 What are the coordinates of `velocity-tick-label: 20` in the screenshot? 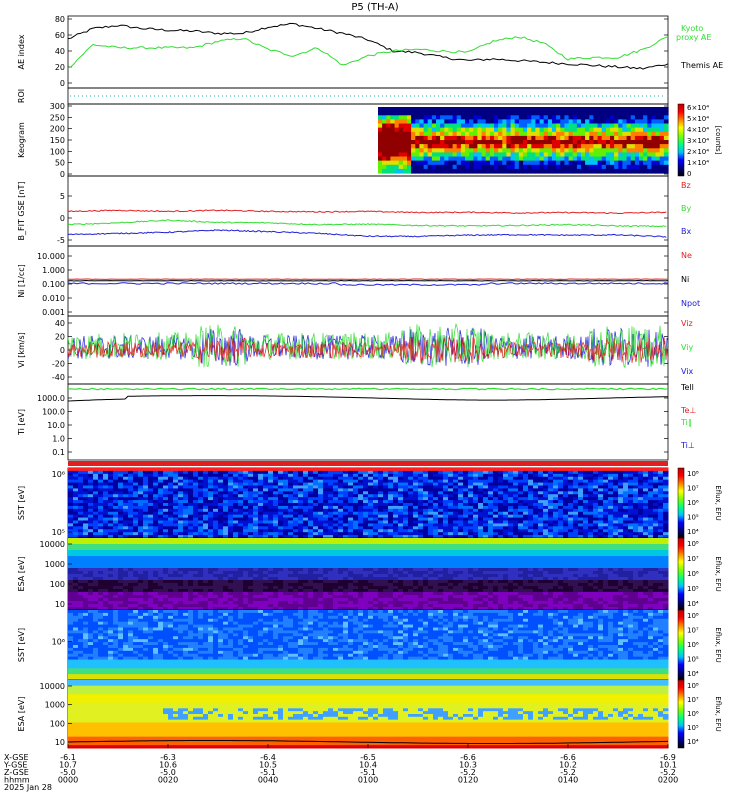 It's located at (60, 337).